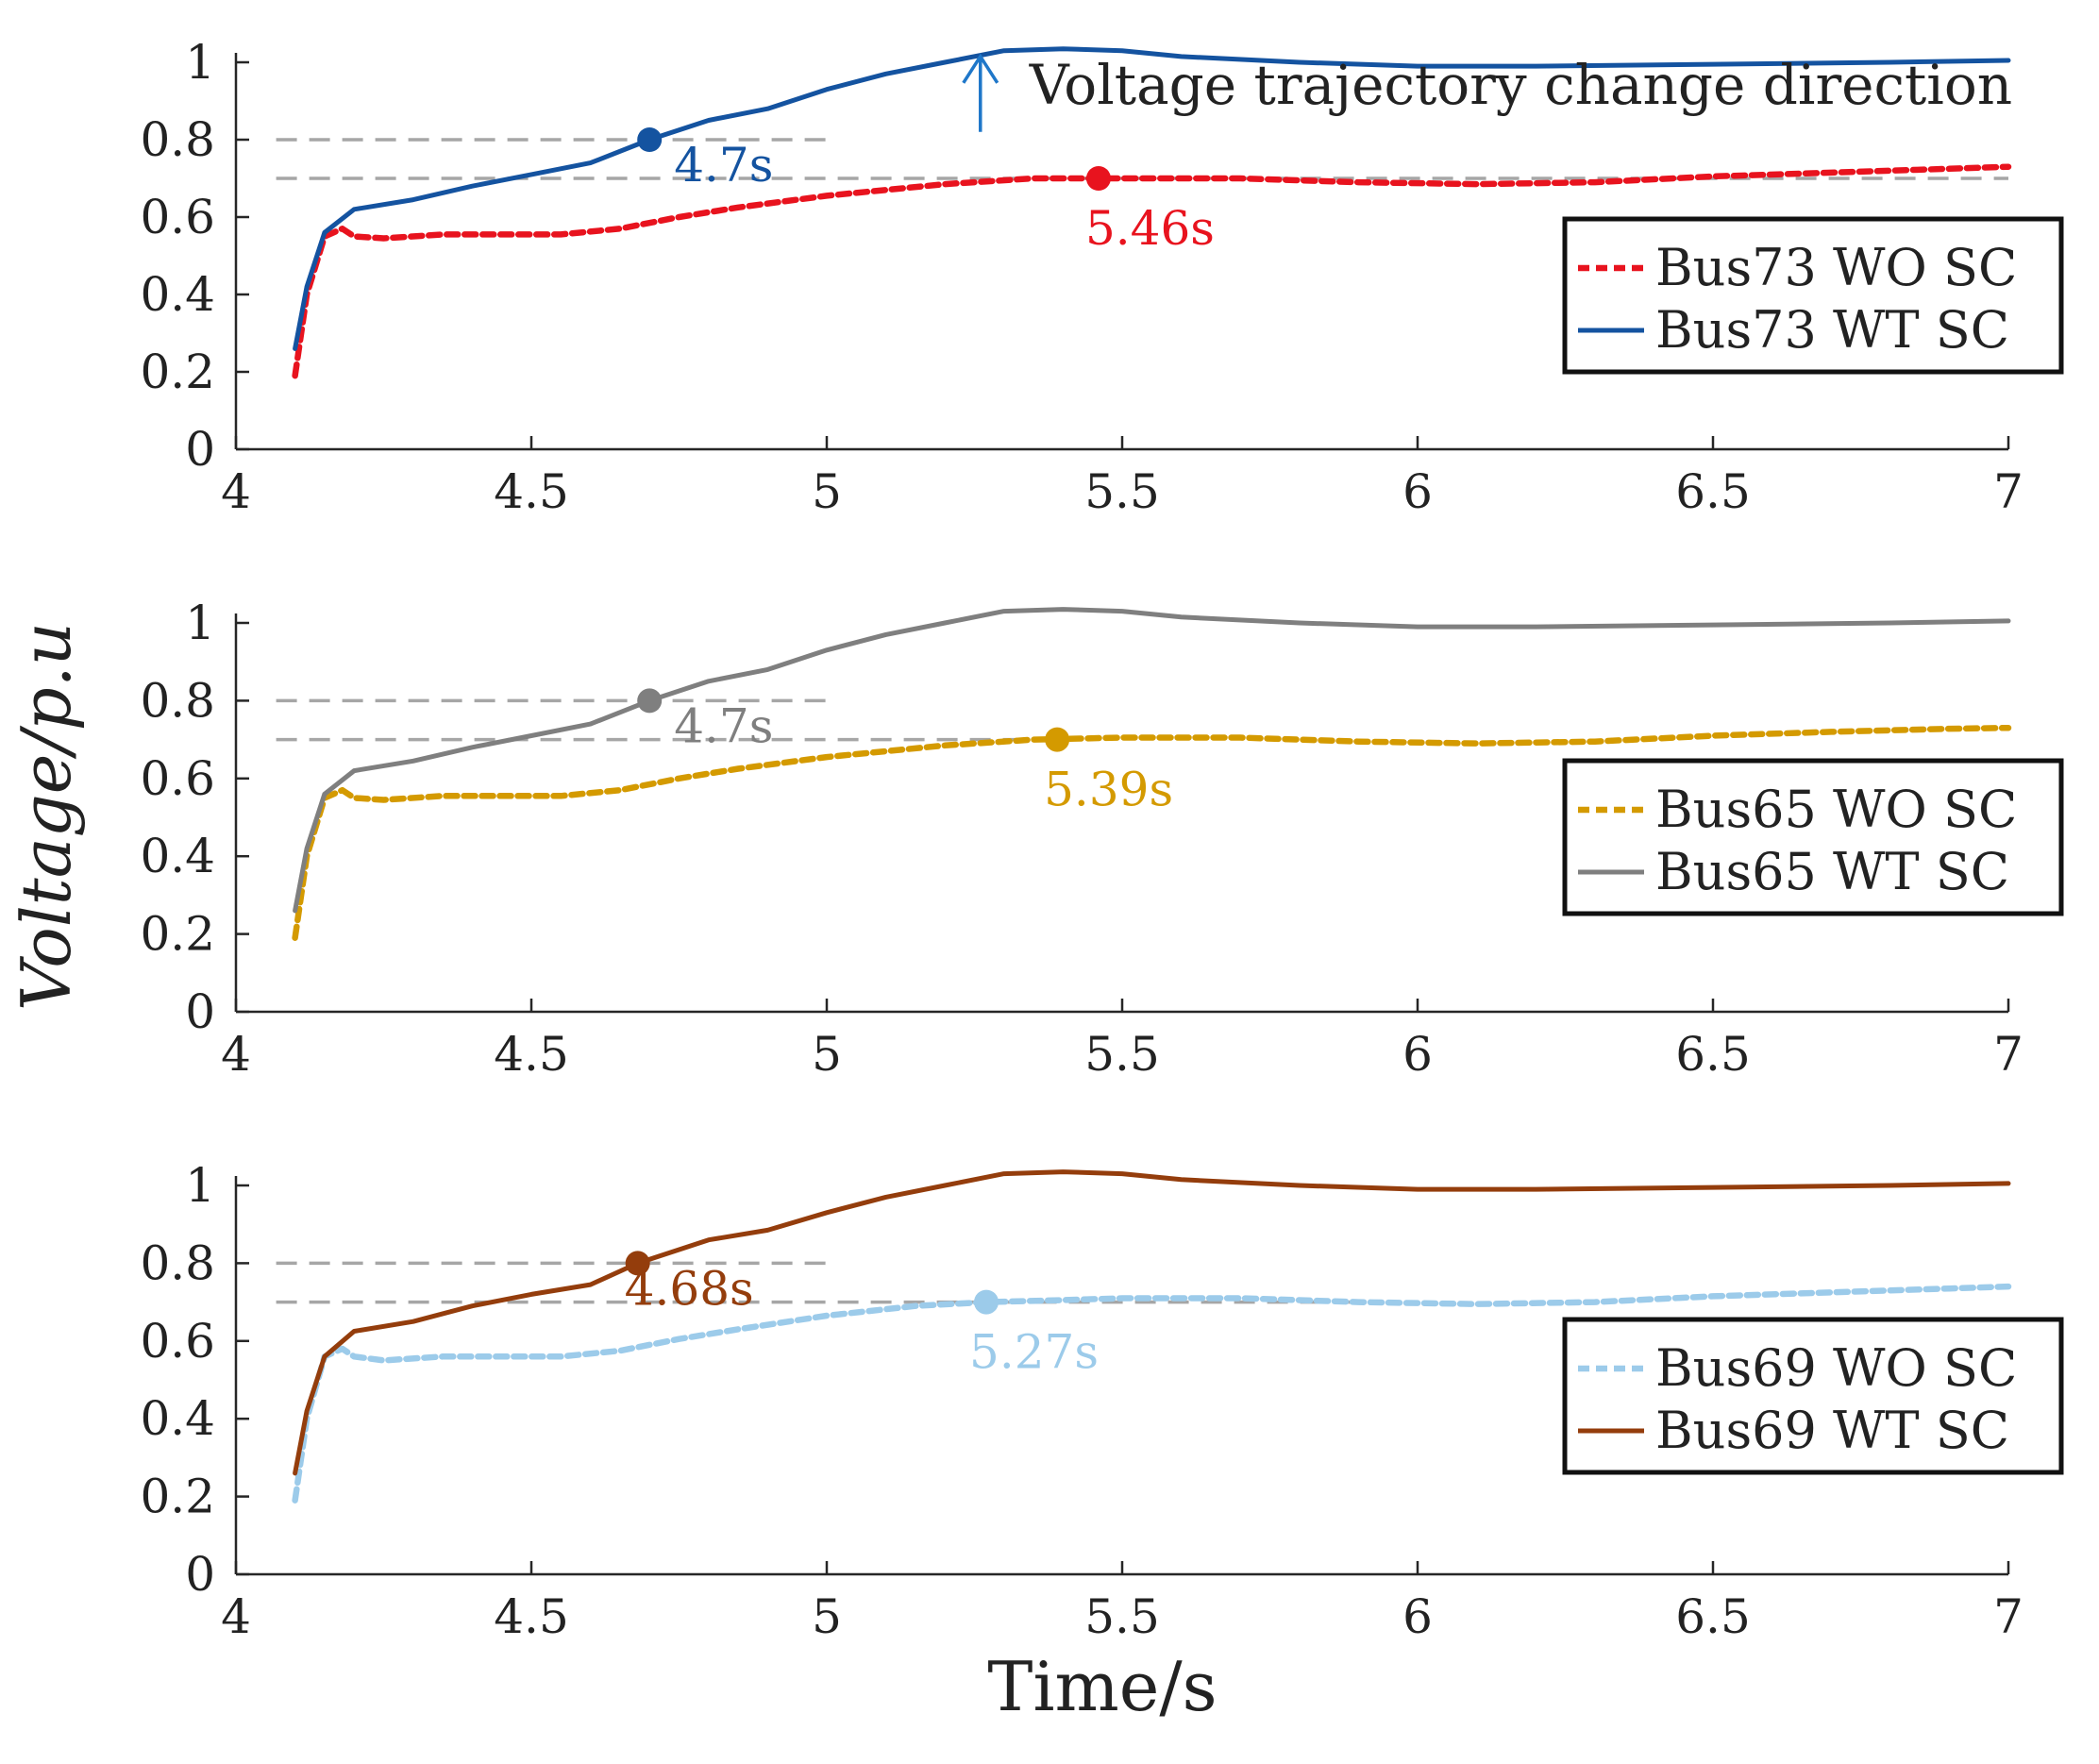 The image size is (2099, 1764). What do you see at coordinates (1520, 85) in the screenshot?
I see `annotation-text: Voltage trajectory change direction` at bounding box center [1520, 85].